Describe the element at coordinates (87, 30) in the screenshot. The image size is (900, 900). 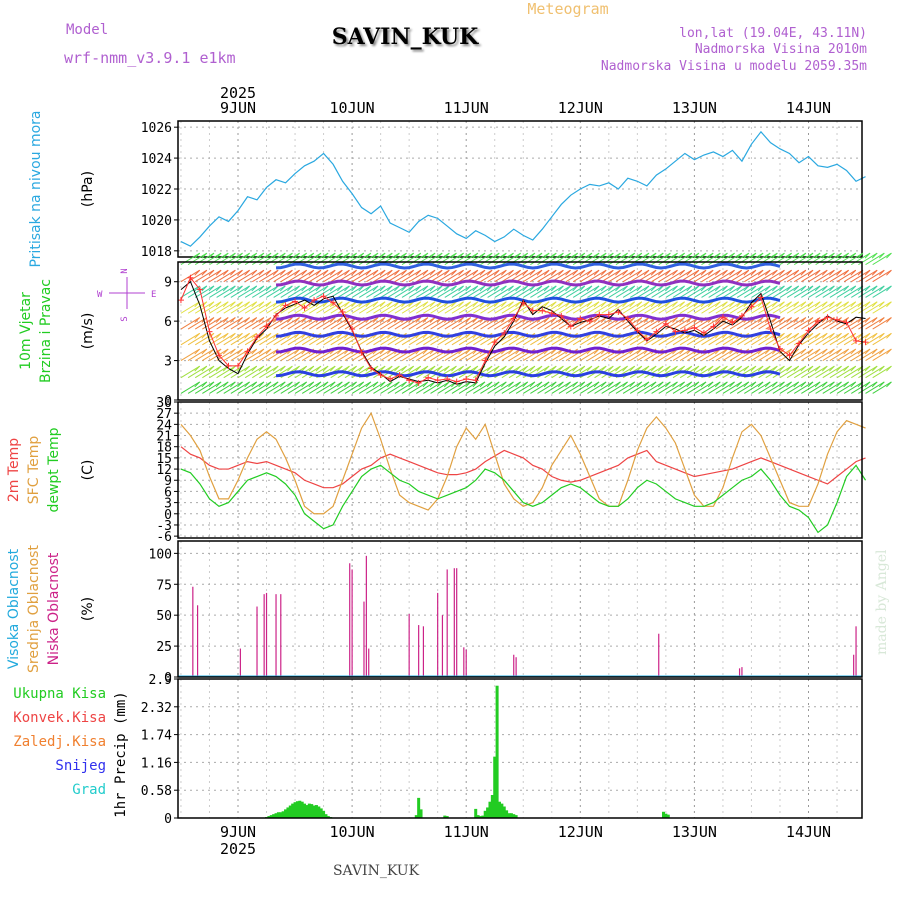
I see `model-label: Model` at that location.